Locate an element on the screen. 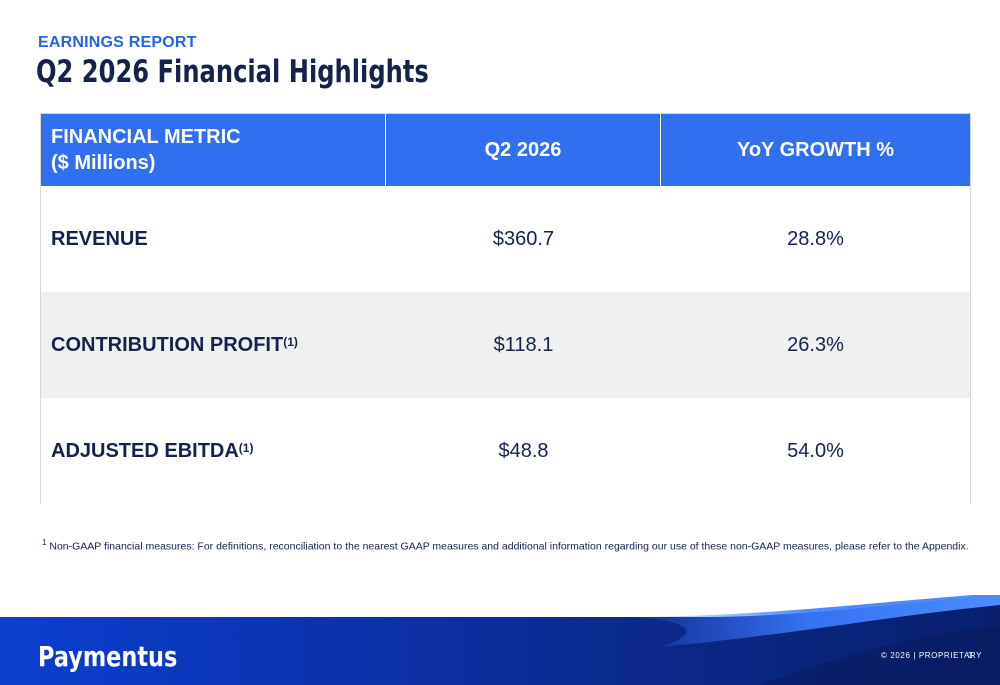 This screenshot has width=1000, height=685. column-header-metric-line1: FINANCIAL METRIC is located at coordinates (146, 137).